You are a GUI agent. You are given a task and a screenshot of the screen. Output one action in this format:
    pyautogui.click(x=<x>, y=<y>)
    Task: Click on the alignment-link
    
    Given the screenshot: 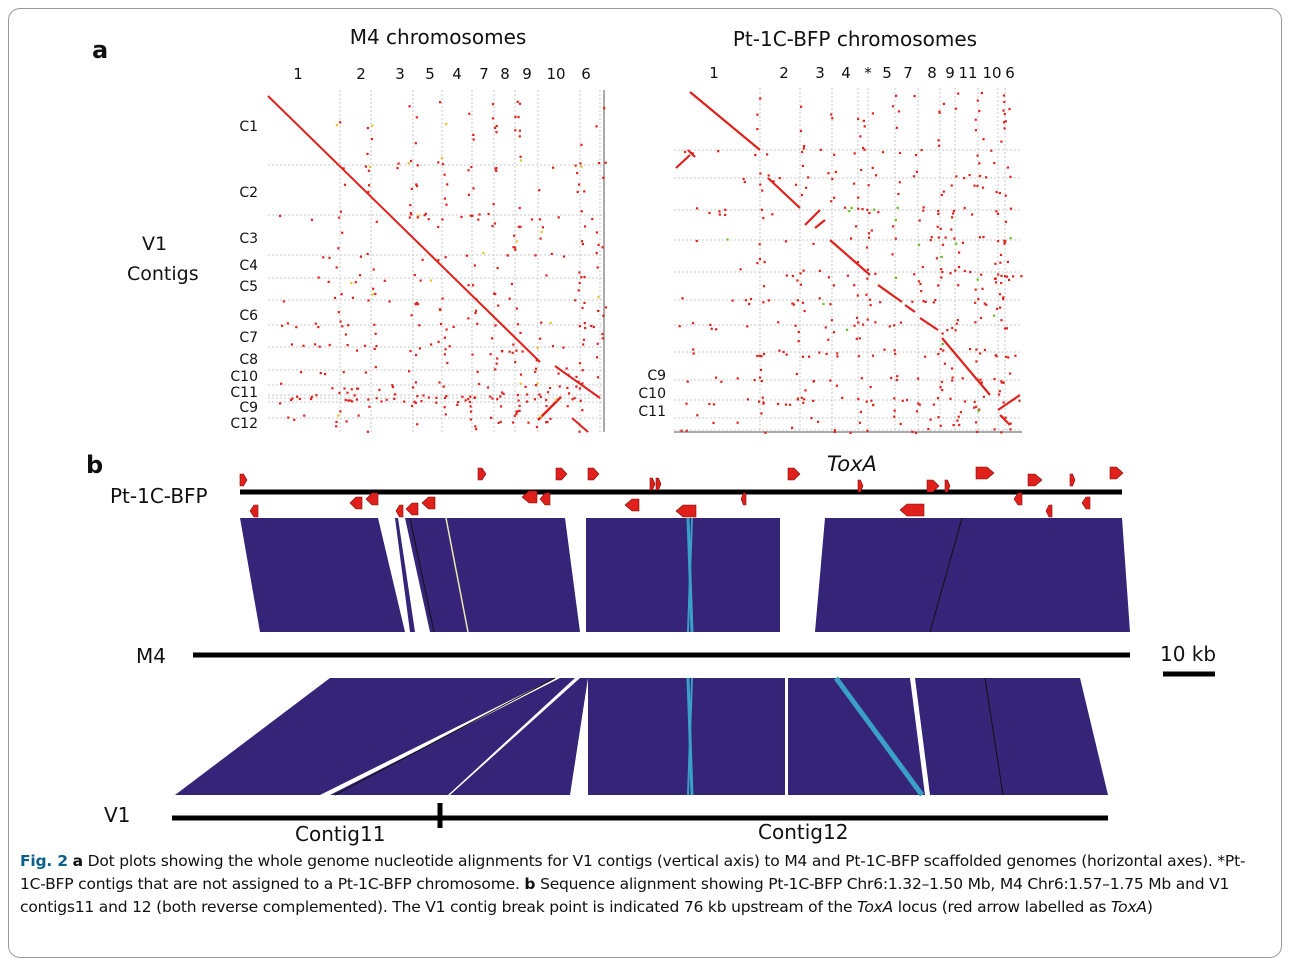 What is the action you would take?
    pyautogui.click(x=946, y=575)
    